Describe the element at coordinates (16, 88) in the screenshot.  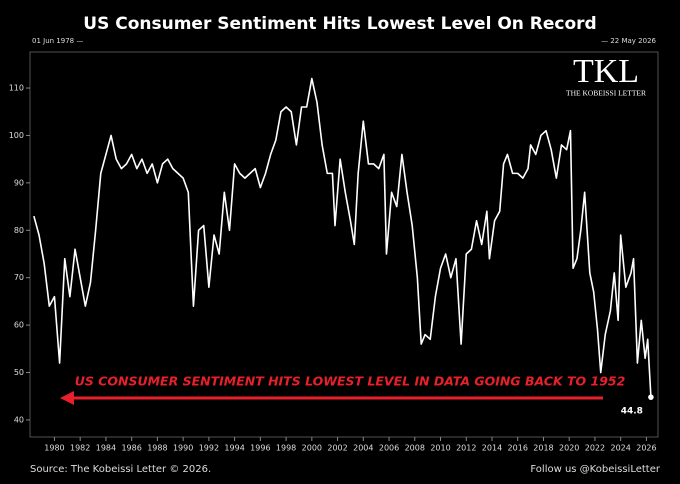
I see `y-tick-label: 110` at that location.